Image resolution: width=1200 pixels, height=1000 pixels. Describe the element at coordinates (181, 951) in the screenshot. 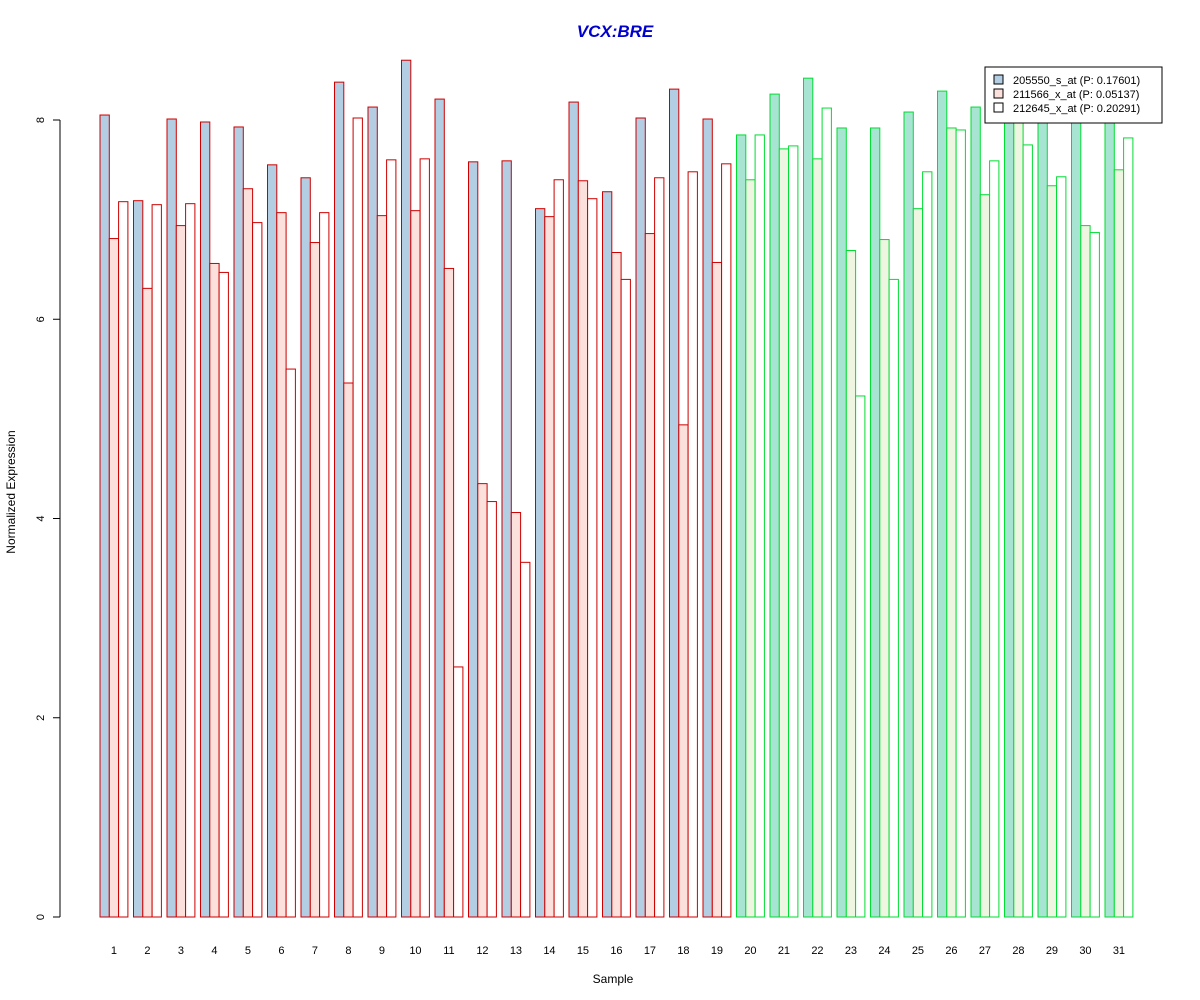

I see `x-tick-label: 3` at that location.